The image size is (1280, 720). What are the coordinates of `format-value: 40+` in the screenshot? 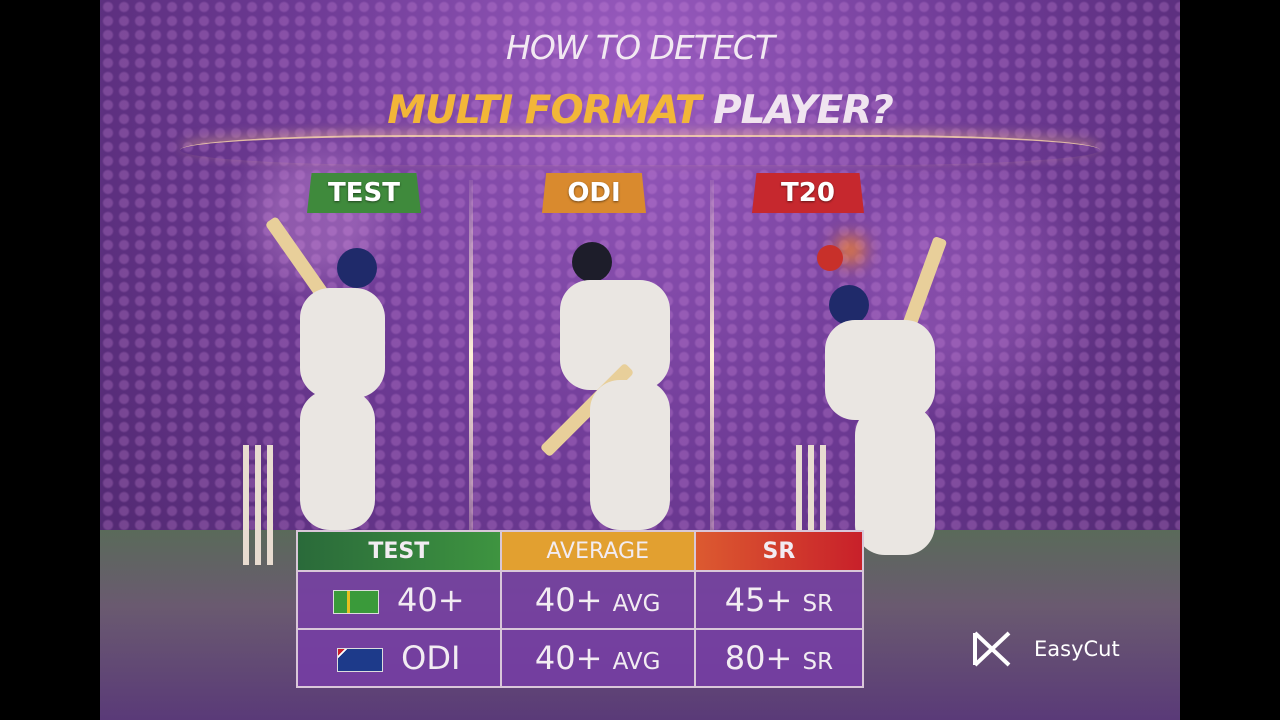 It's located at (430, 600).